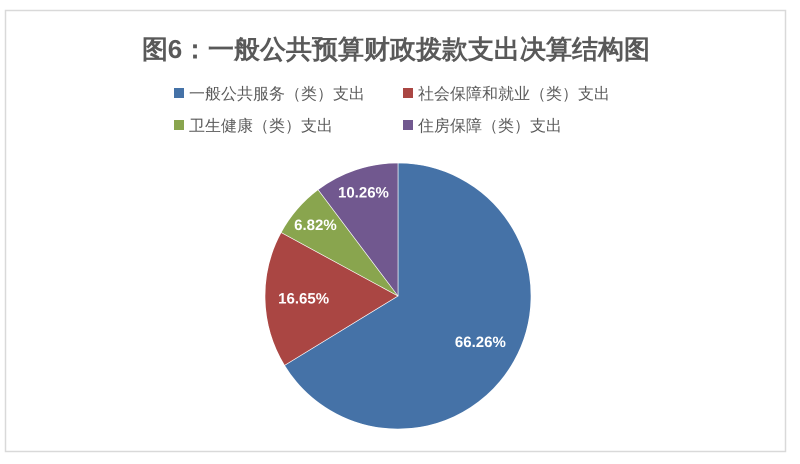 The image size is (800, 464). What do you see at coordinates (315, 225) in the screenshot?
I see `data-label: 6.82%` at bounding box center [315, 225].